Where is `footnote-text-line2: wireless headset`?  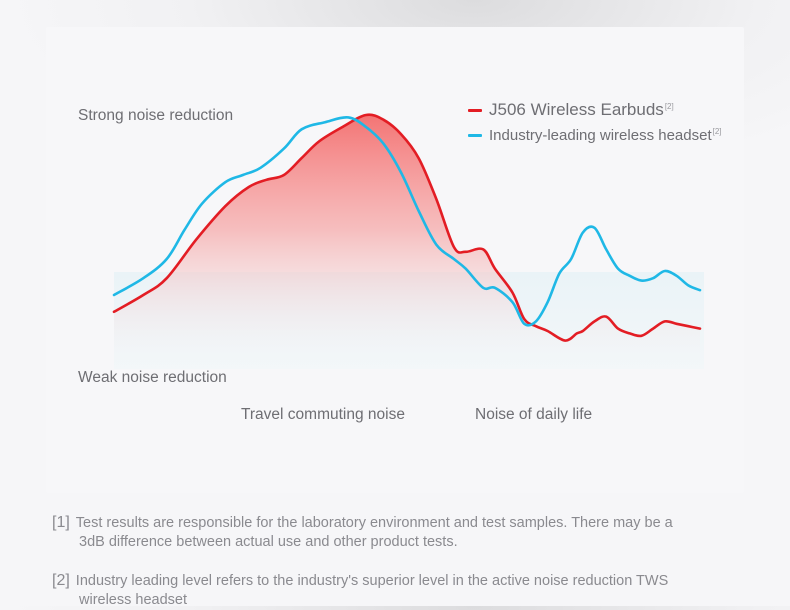 footnote-text-line2: wireless headset is located at coordinates (133, 600).